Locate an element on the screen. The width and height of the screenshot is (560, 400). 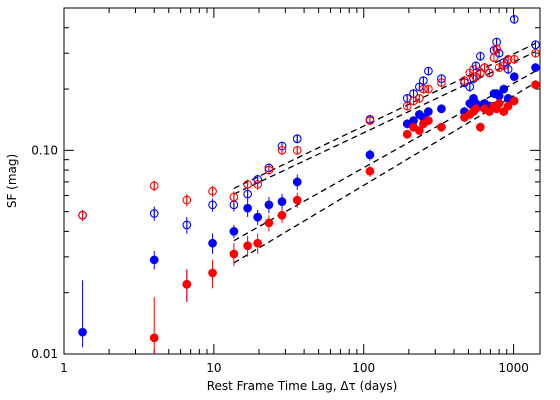
y-tick-label: 0.01 is located at coordinates (44, 354).